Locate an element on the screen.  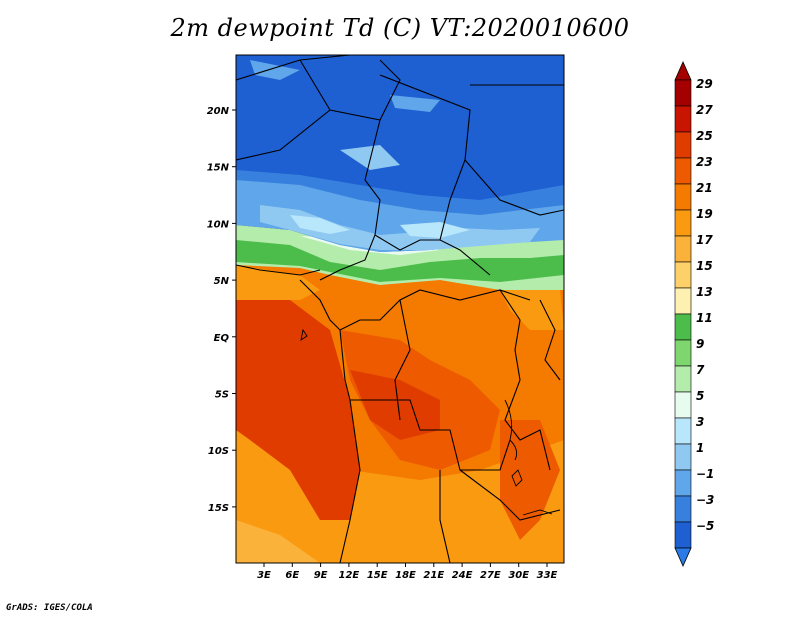
map-title: 2m dewpoint Td (C) VT:2020010600 is located at coordinates (400, 28).